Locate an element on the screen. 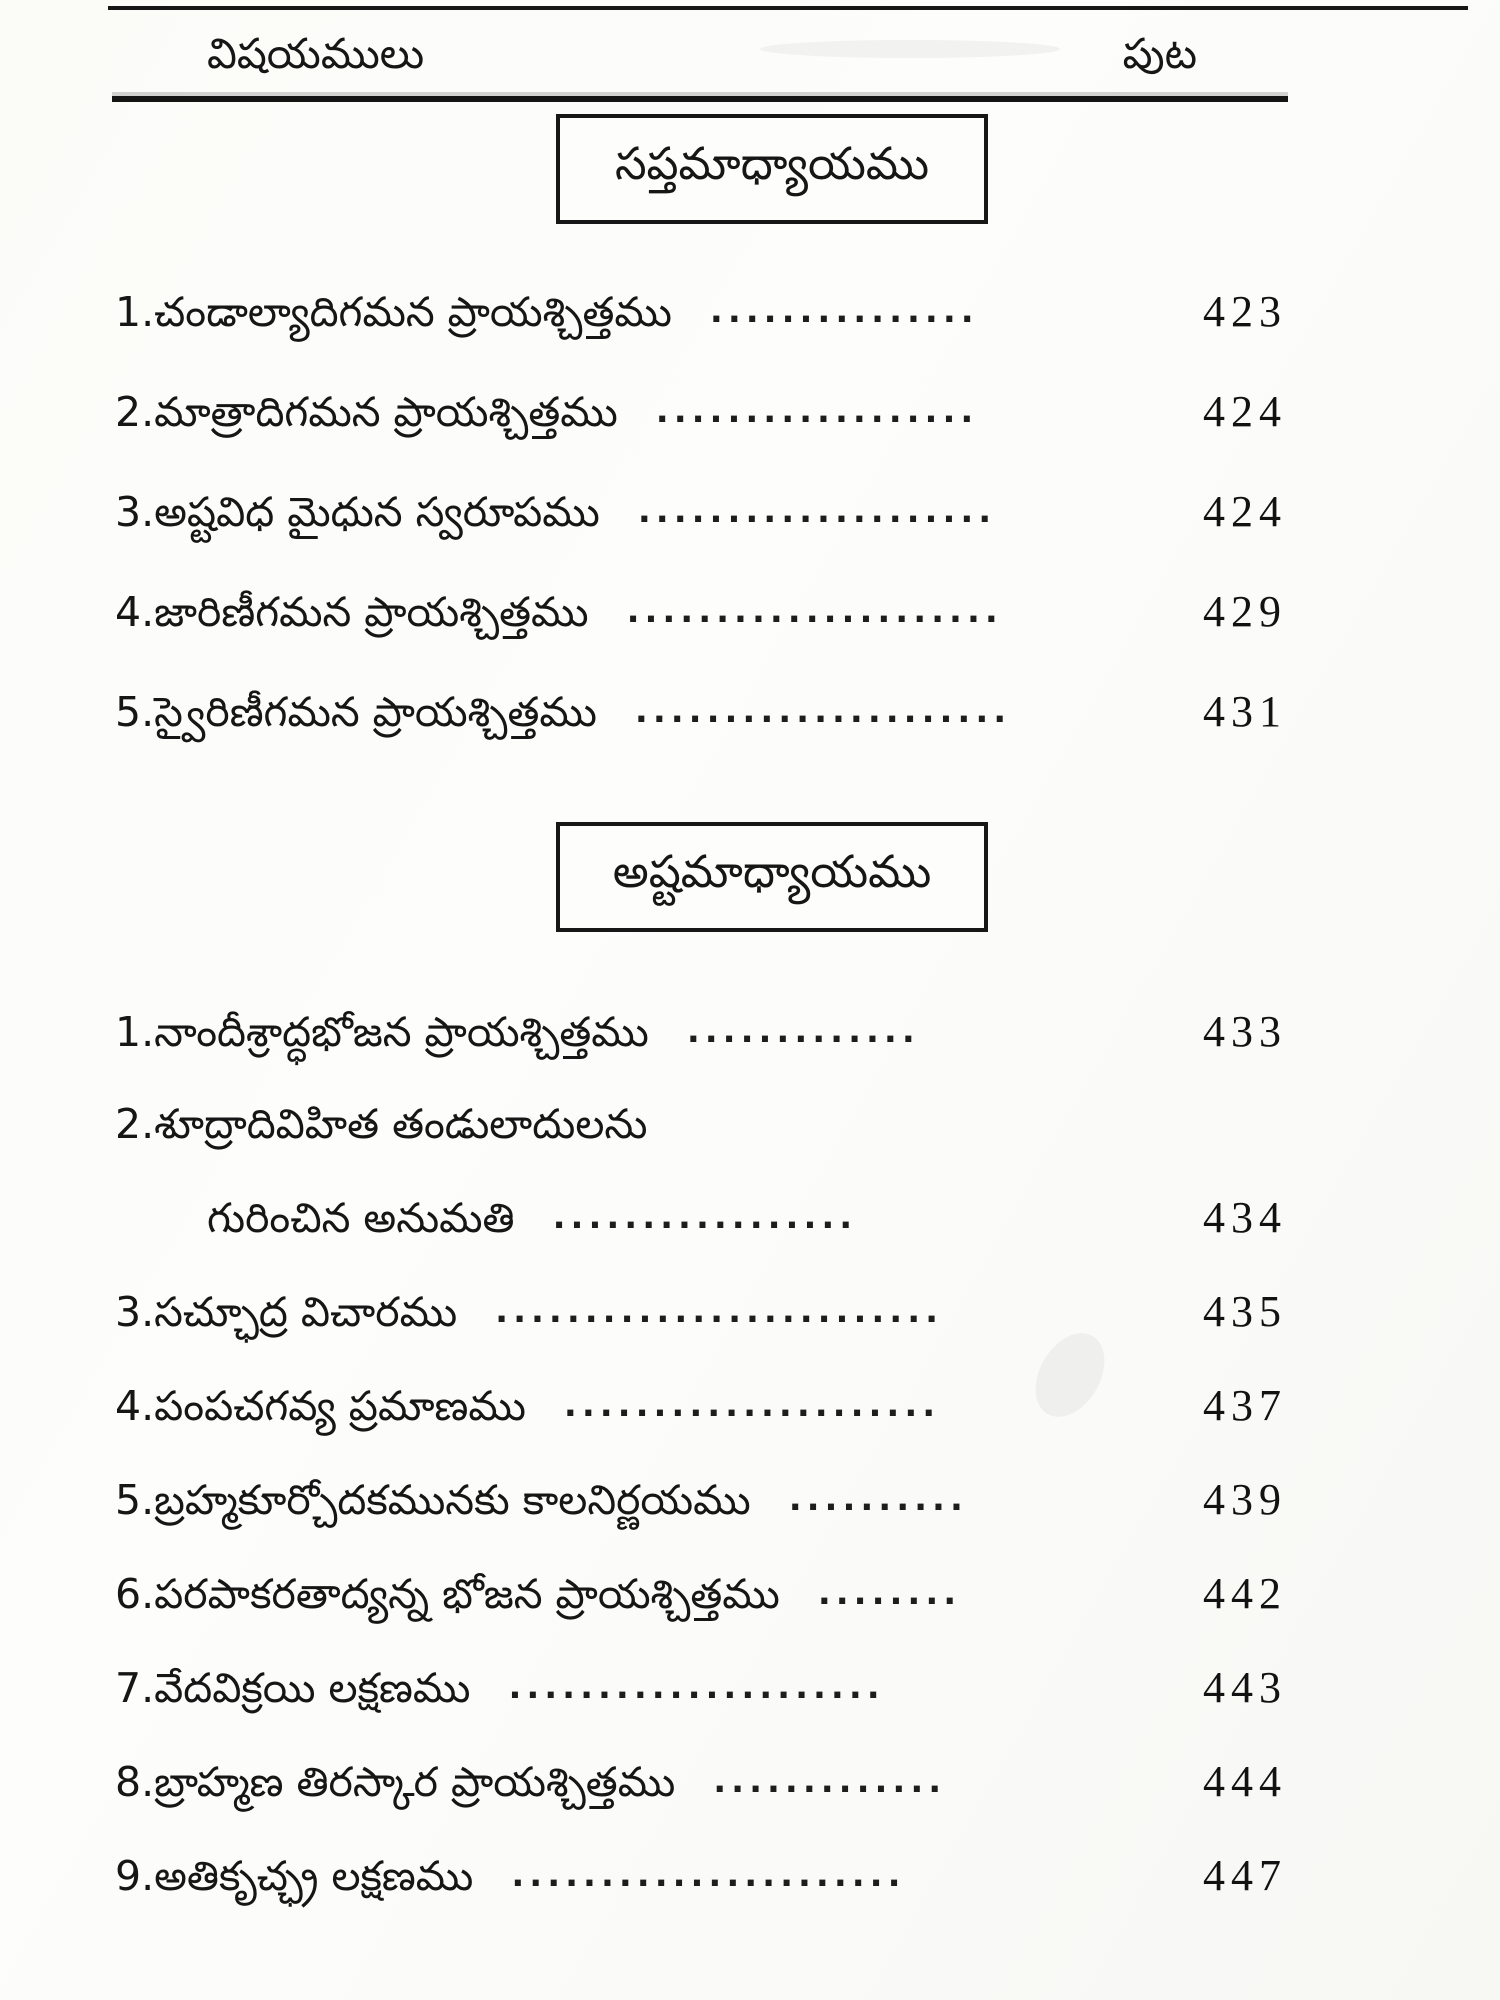 The image size is (1500, 2000). chapter-eight-heading-box: అష్టమాధ్యాయము is located at coordinates (772, 877).